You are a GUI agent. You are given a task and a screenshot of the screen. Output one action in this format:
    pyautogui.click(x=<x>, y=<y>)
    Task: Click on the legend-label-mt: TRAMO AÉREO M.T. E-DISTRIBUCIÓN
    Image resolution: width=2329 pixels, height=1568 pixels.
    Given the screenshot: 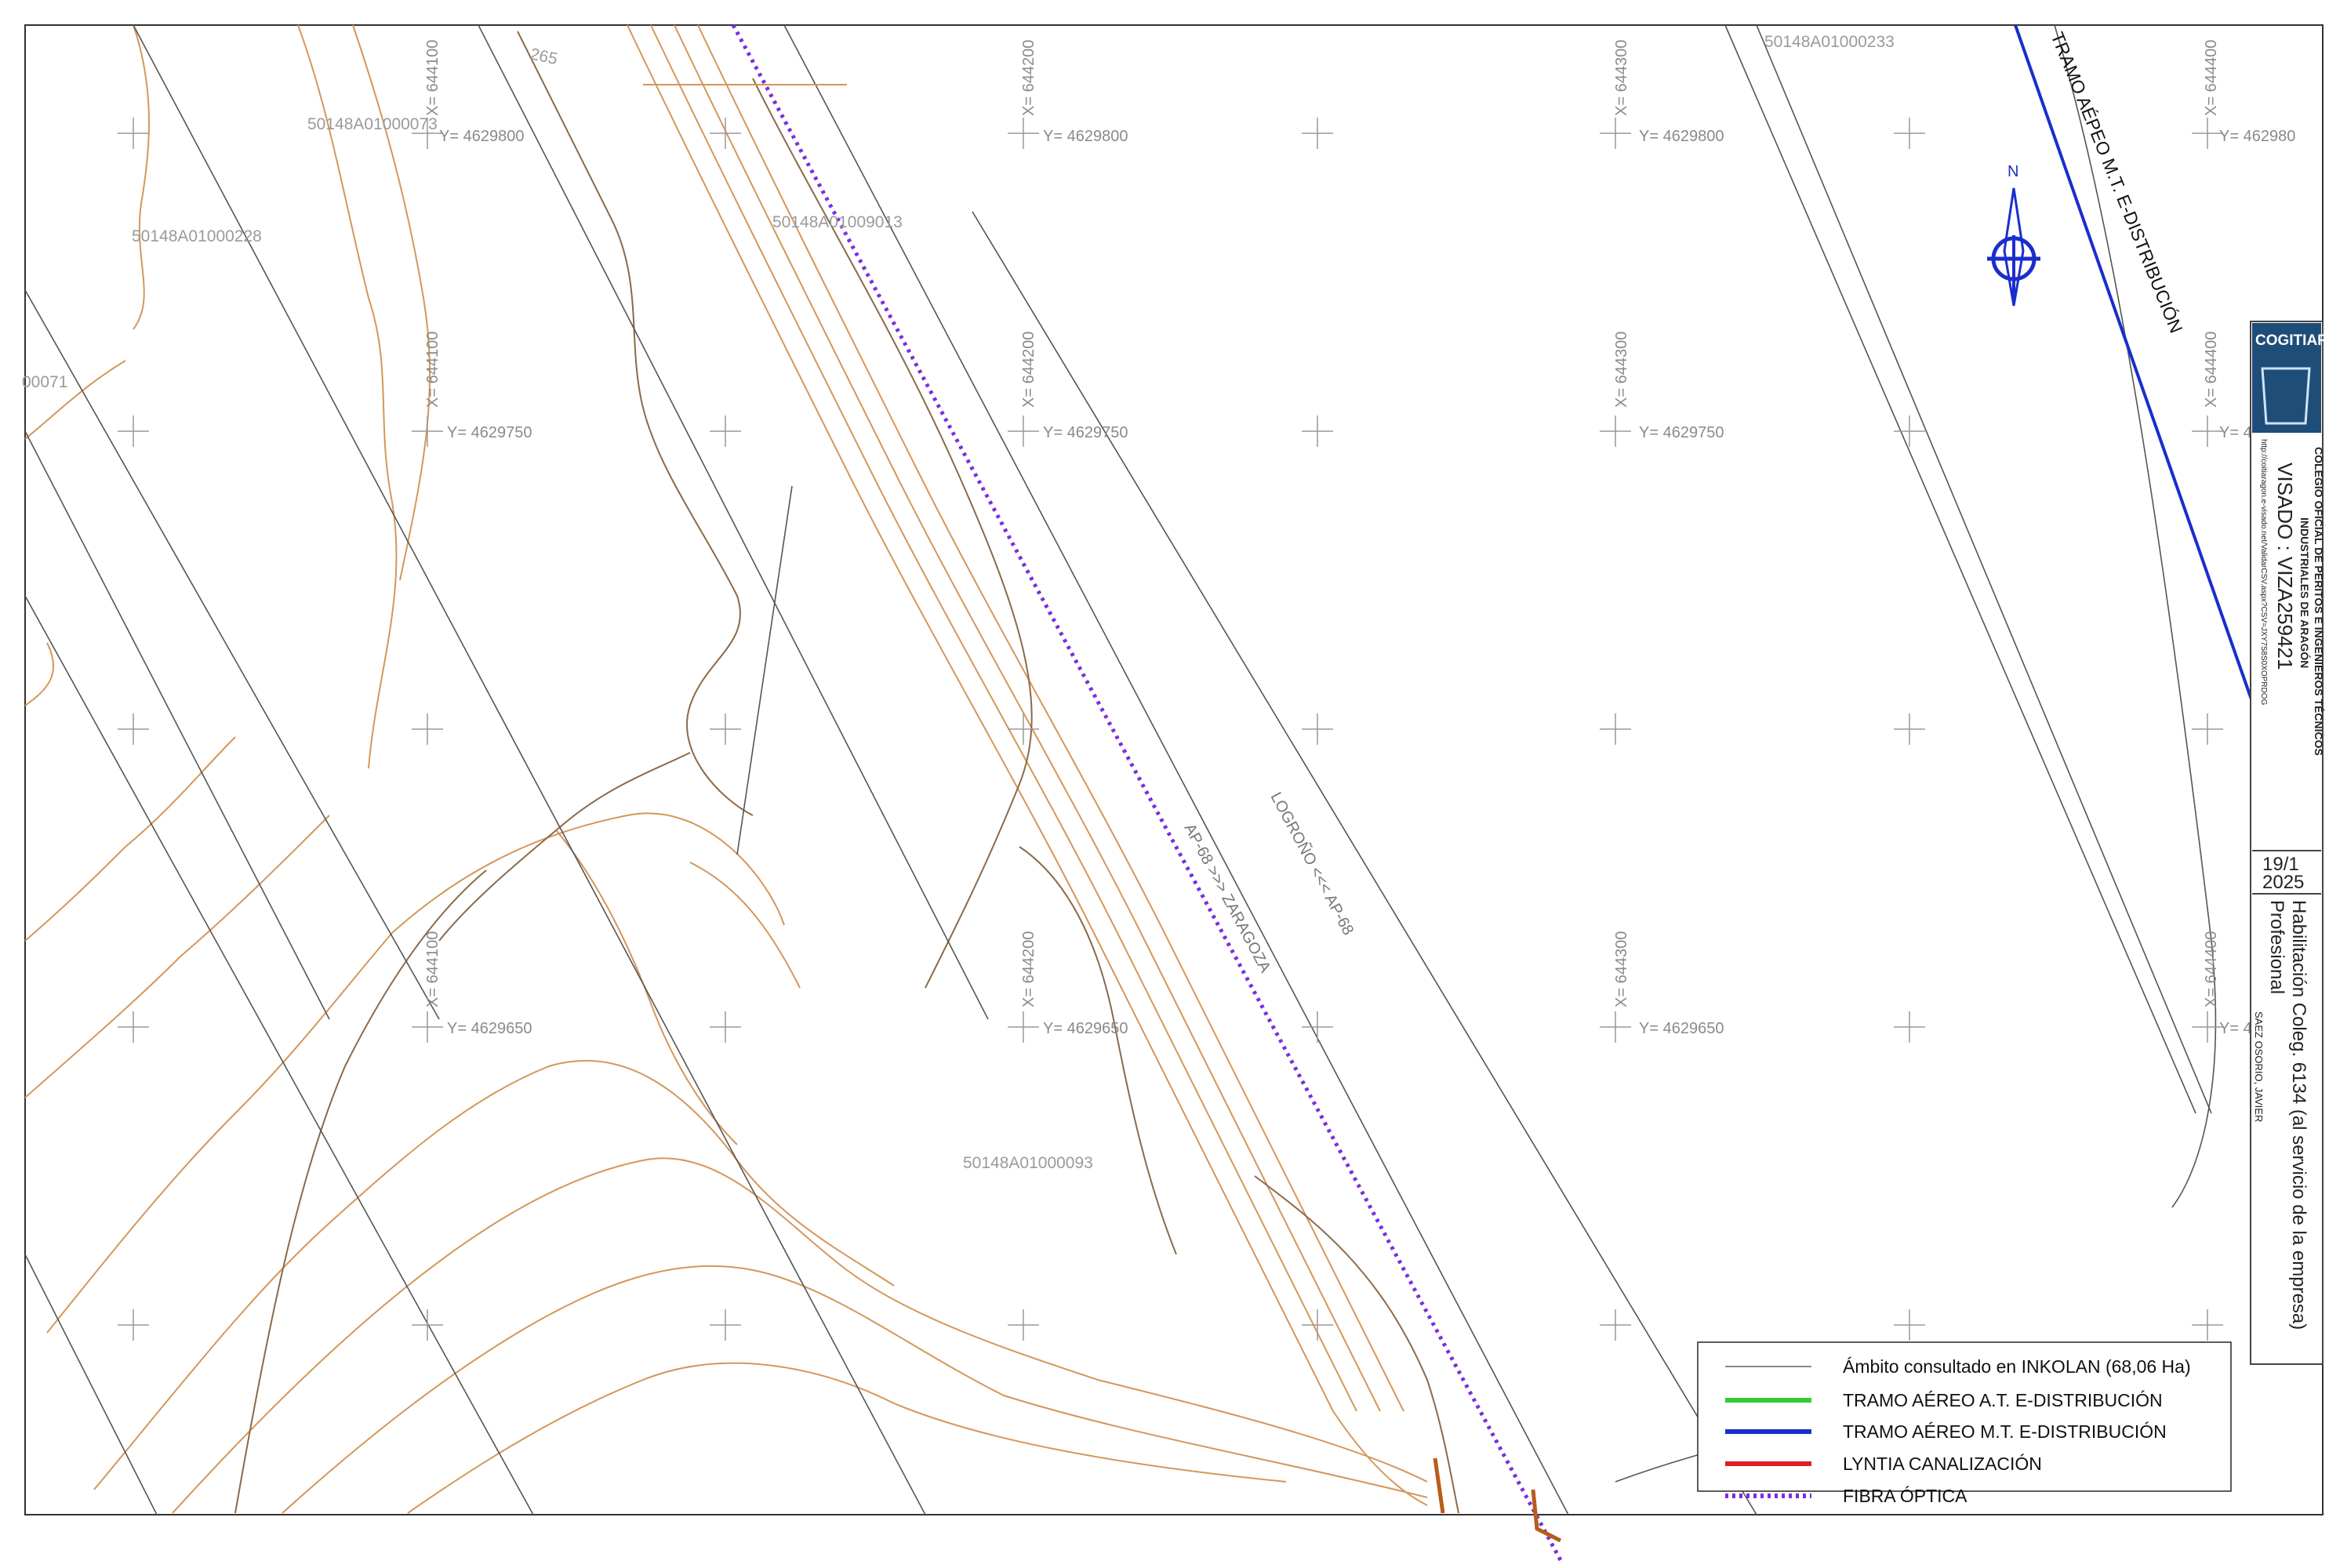 What is the action you would take?
    pyautogui.click(x=2005, y=1431)
    